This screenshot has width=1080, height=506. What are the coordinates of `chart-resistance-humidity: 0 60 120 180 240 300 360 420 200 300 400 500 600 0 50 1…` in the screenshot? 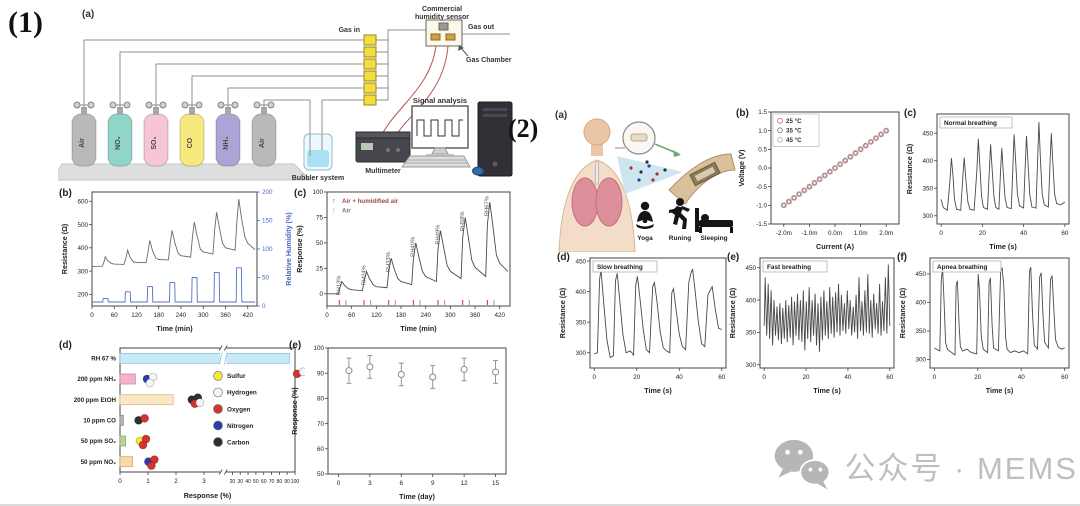 It's located at (176, 261).